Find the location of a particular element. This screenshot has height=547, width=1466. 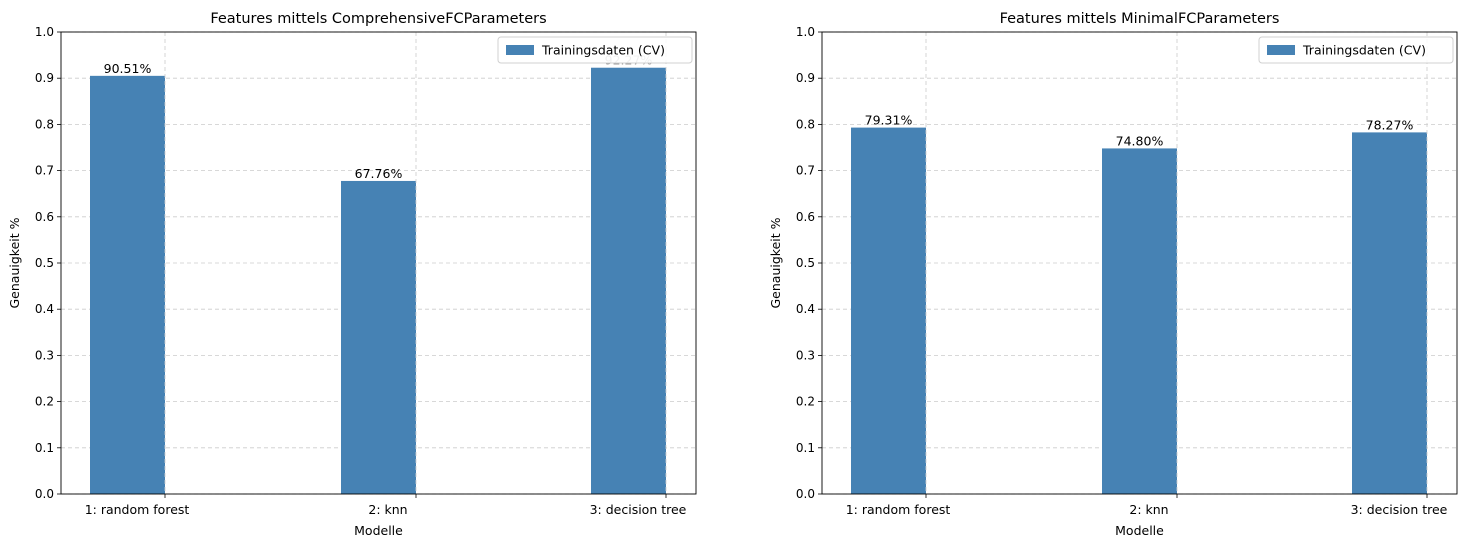

bar-value-label: 90.51% is located at coordinates (128, 68).